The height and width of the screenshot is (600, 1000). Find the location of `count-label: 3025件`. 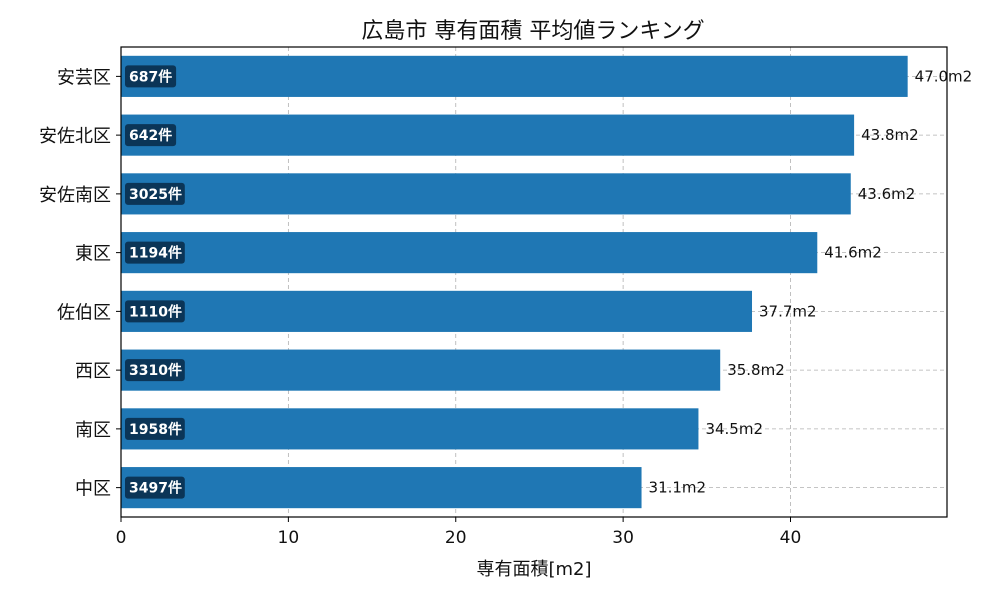

count-label: 3025件 is located at coordinates (155, 194).